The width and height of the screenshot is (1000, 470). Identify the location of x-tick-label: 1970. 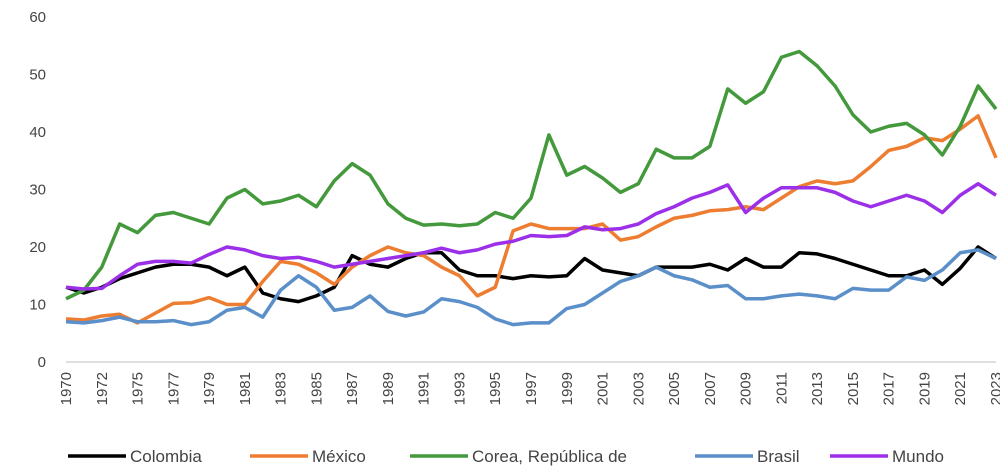
(66, 388).